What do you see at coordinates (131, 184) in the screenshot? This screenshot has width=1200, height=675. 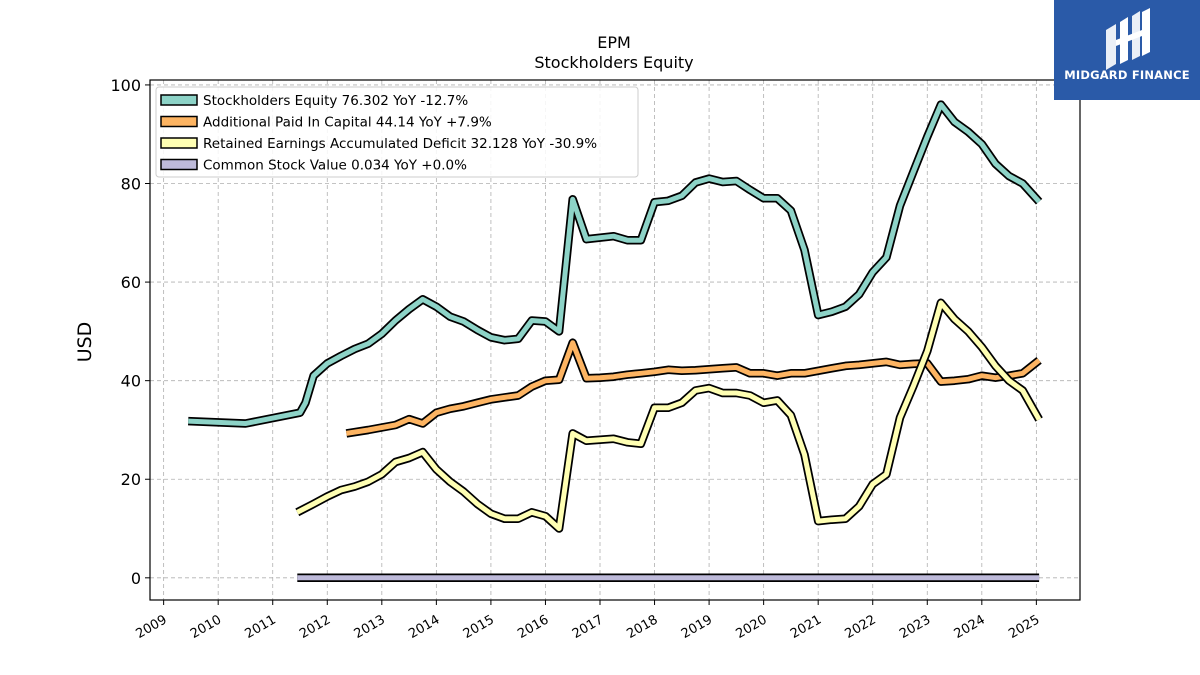 I see `y-tick-label: 80` at bounding box center [131, 184].